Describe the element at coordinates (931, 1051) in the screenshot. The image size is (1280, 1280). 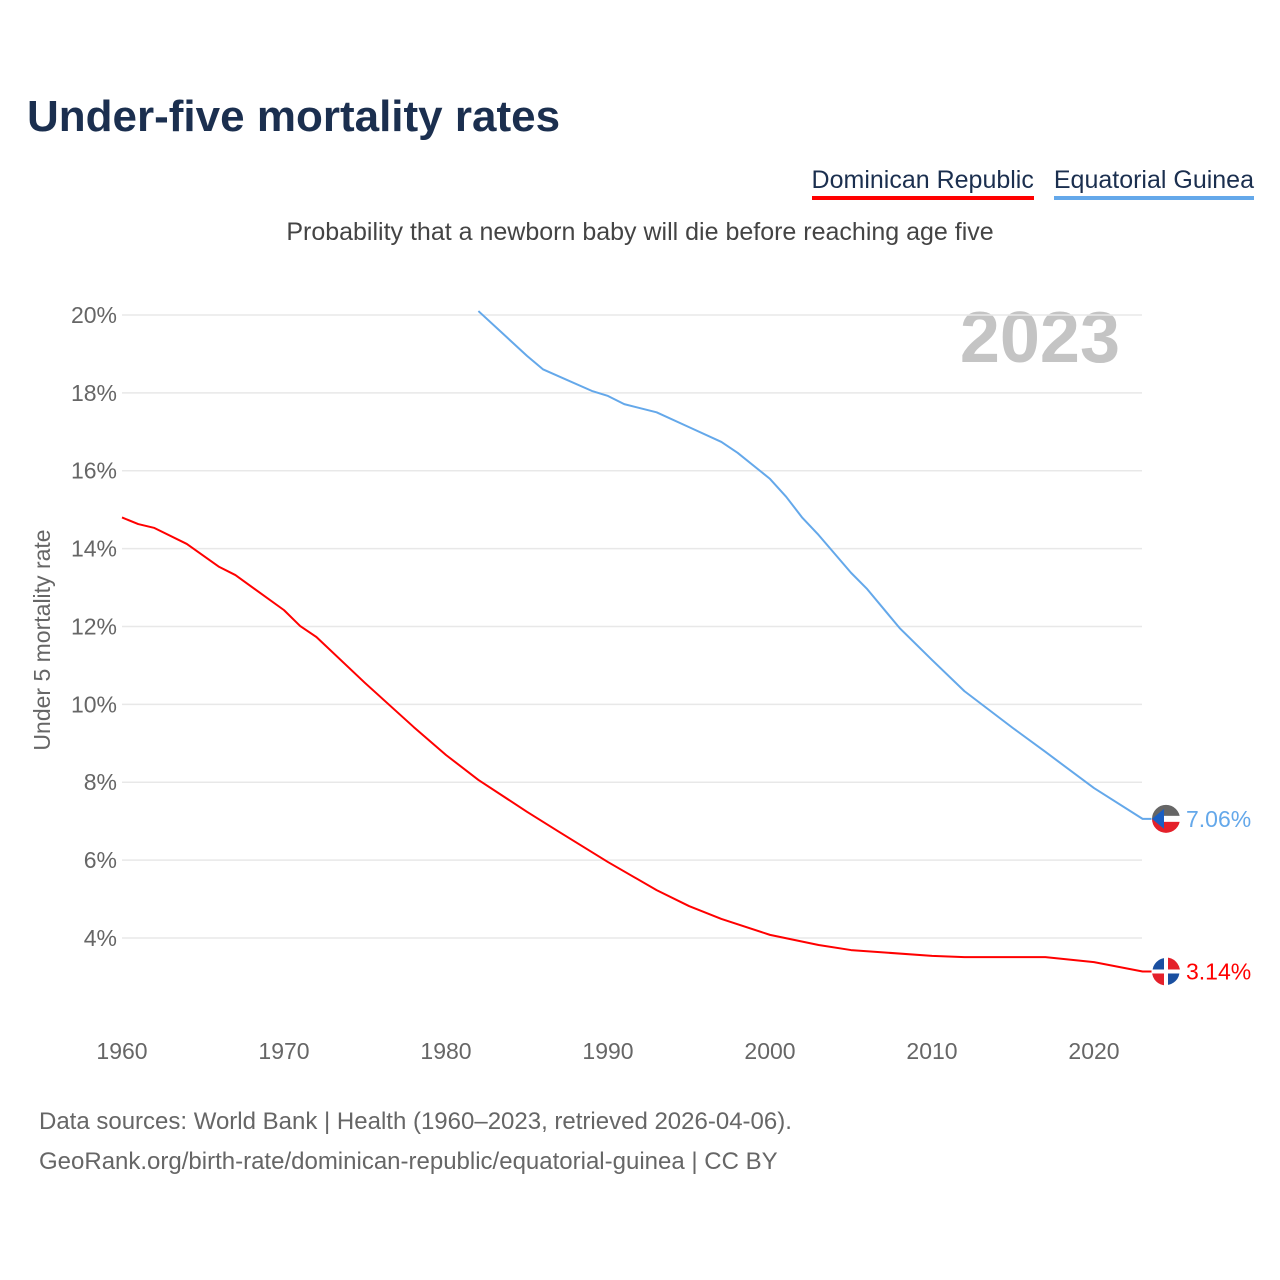
I see `x-tick-label: 2010` at that location.